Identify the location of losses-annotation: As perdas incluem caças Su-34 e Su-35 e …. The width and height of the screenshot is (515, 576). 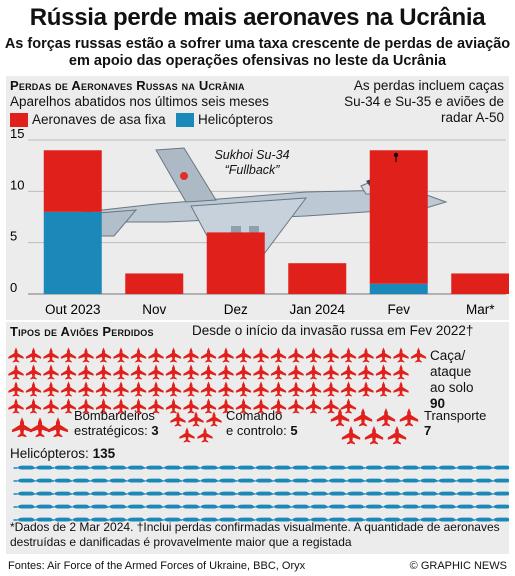
(424, 101).